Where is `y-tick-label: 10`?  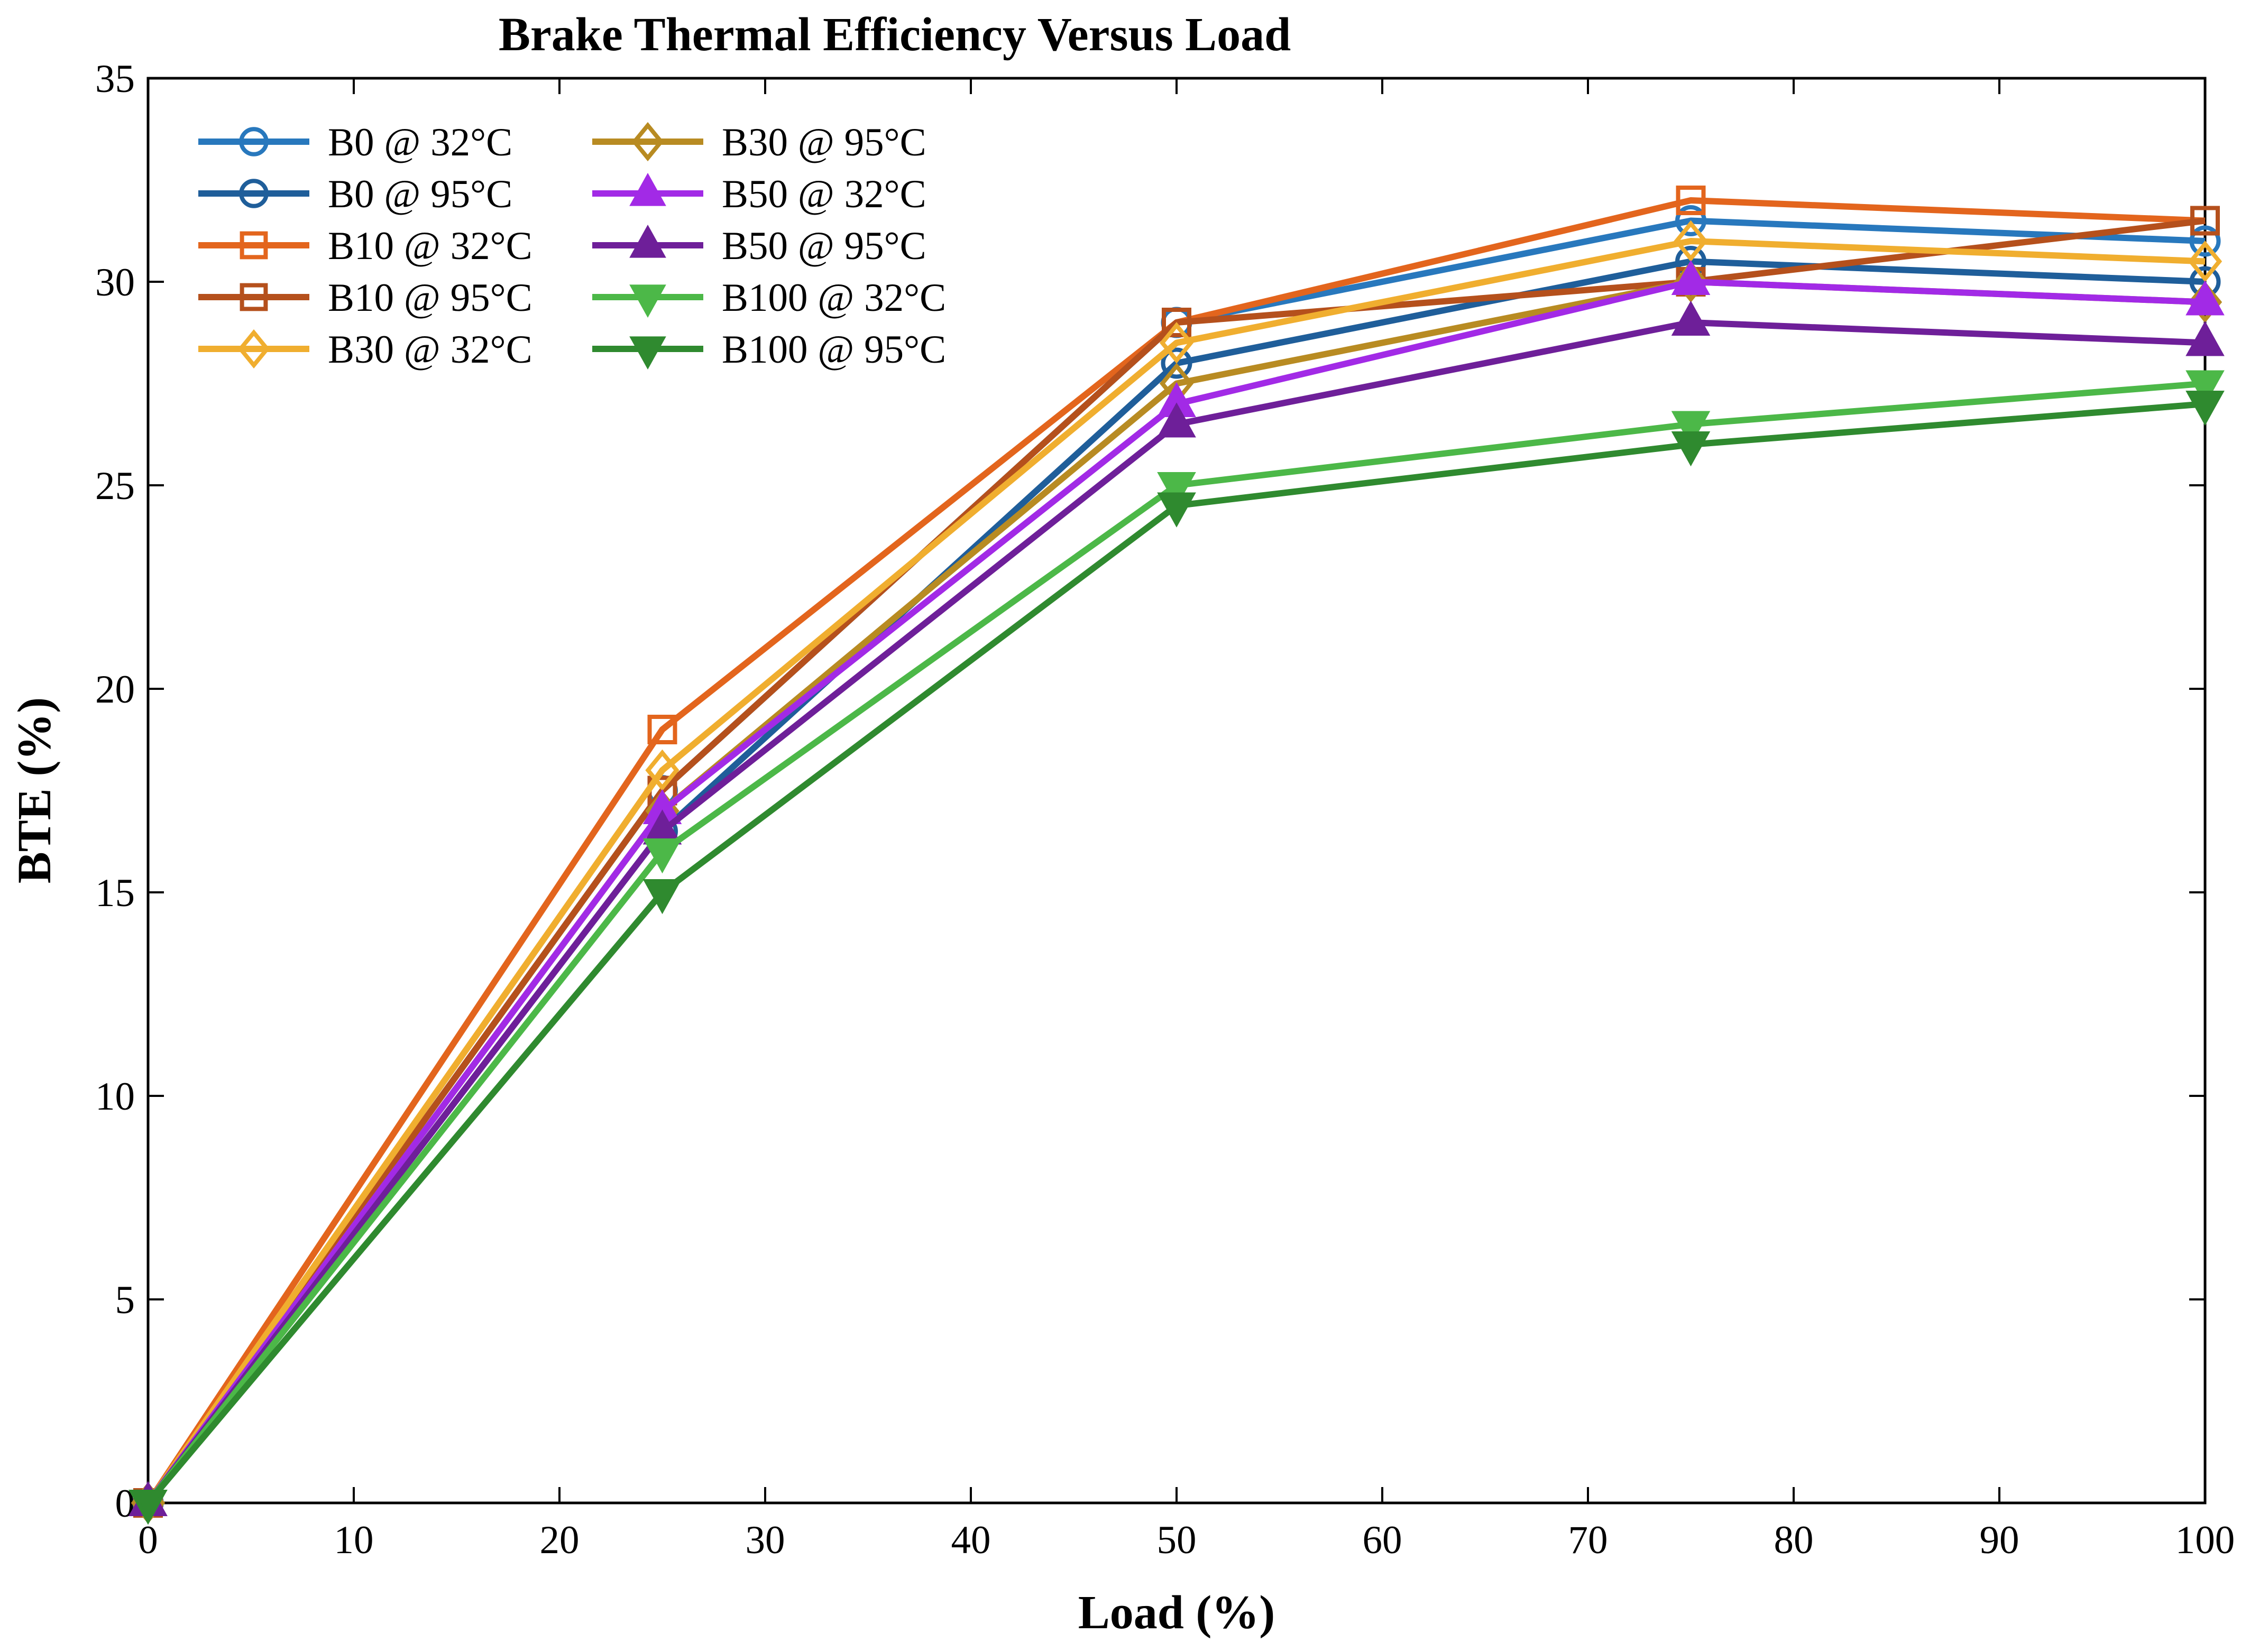
y-tick-label: 10 is located at coordinates (115, 1097).